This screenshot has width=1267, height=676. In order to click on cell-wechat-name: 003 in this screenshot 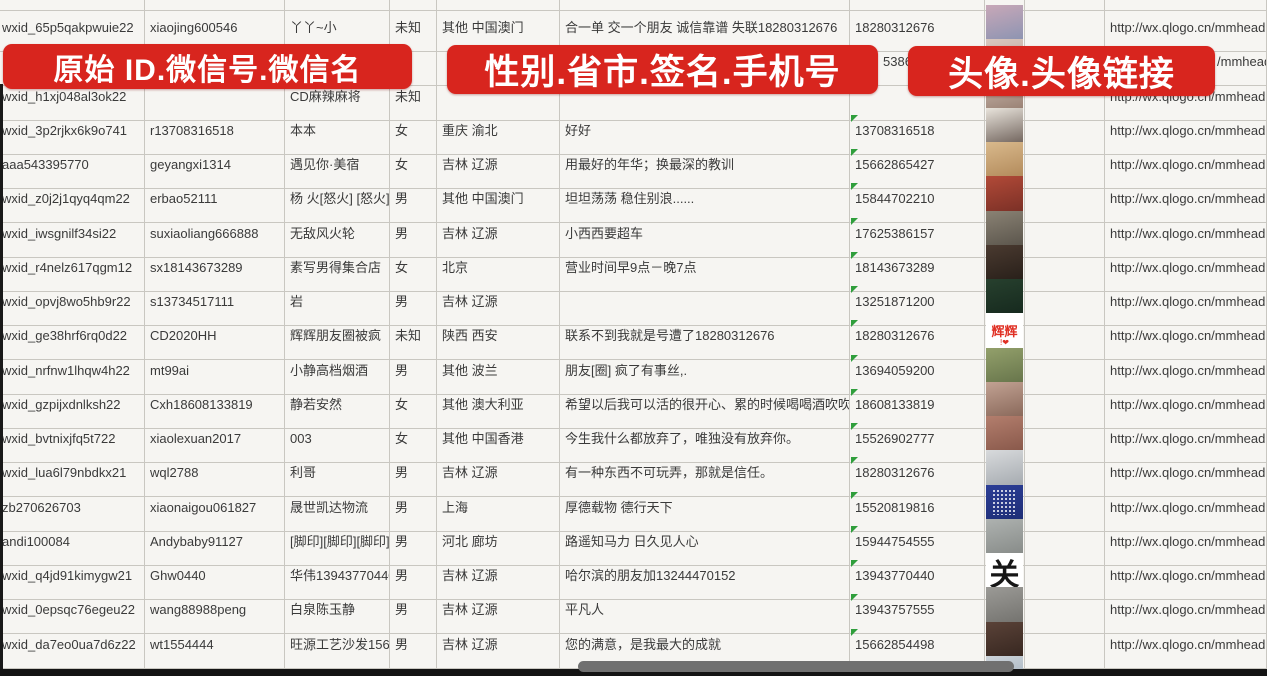, I will do `click(337, 442)`.